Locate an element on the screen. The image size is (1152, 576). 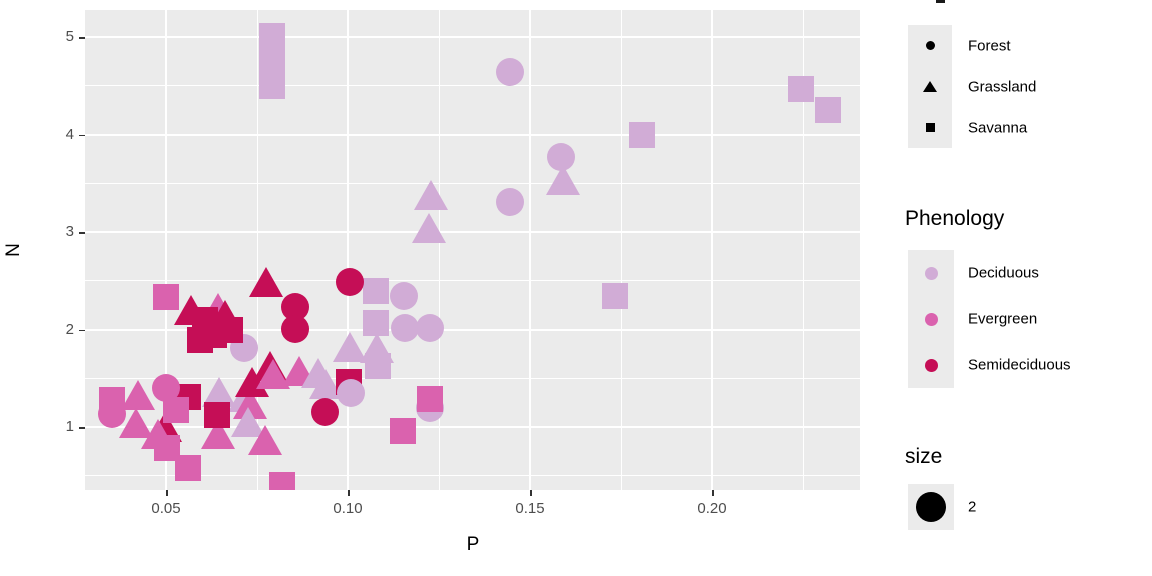
y-tick-label: 2 is located at coordinates (69, 329).